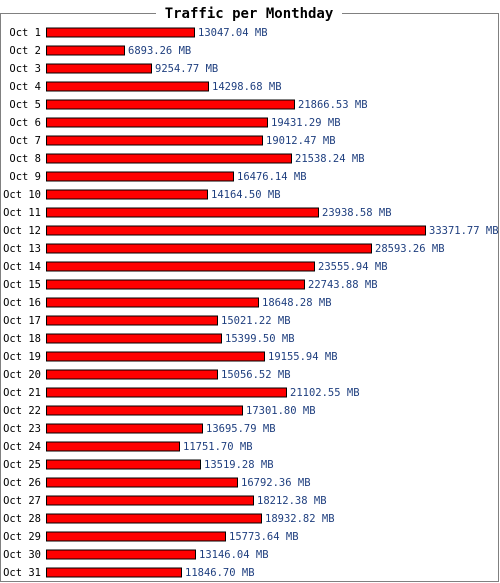 This screenshot has height=583, width=500. What do you see at coordinates (330, 159) in the screenshot?
I see `value-label: 21538.24 MB` at bounding box center [330, 159].